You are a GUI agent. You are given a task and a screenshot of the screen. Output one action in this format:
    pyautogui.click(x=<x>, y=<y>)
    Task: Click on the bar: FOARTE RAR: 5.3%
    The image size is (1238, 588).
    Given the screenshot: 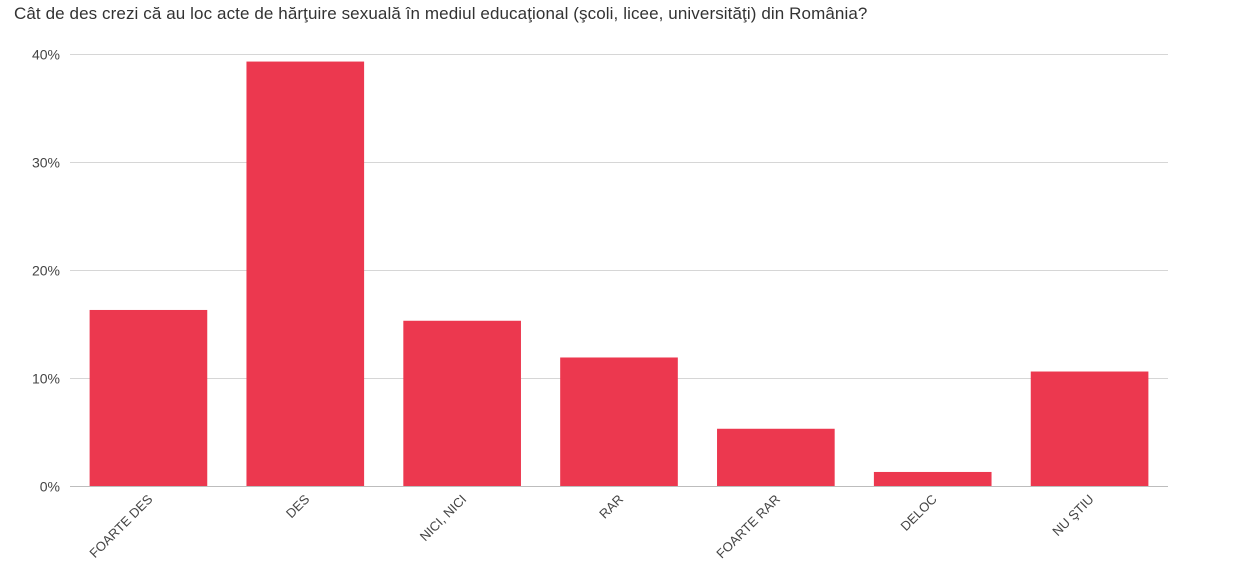 What is the action you would take?
    pyautogui.click(x=776, y=457)
    